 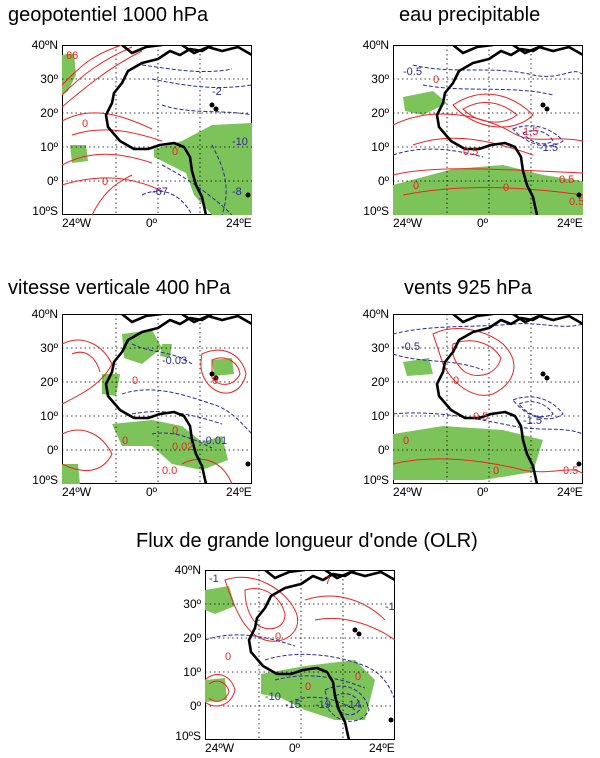 What do you see at coordinates (376, 211) in the screenshot?
I see `y-tick-label: 10ºS` at bounding box center [376, 211].